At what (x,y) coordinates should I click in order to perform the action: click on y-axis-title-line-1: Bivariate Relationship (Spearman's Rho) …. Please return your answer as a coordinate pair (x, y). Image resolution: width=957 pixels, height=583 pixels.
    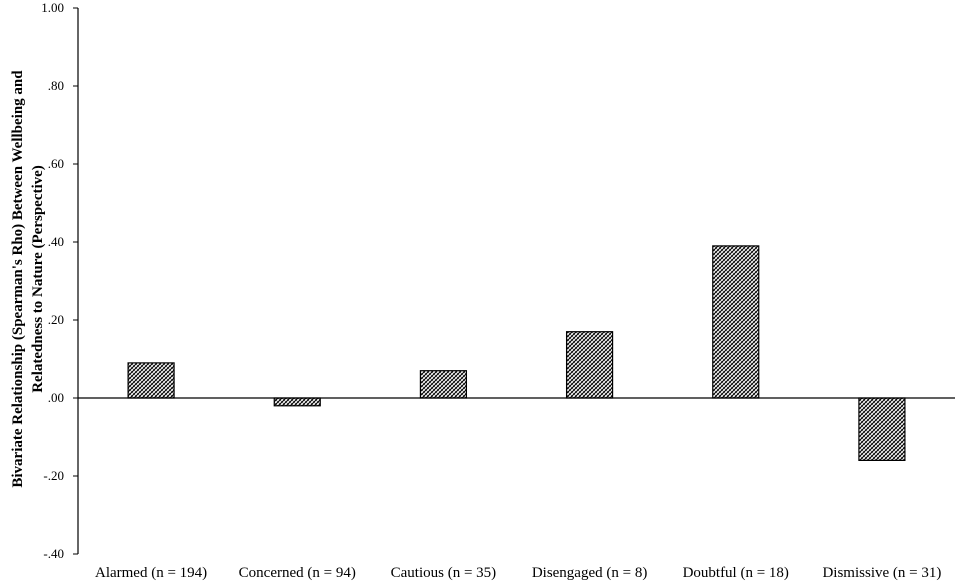
    Looking at the image, I should click on (18, 279).